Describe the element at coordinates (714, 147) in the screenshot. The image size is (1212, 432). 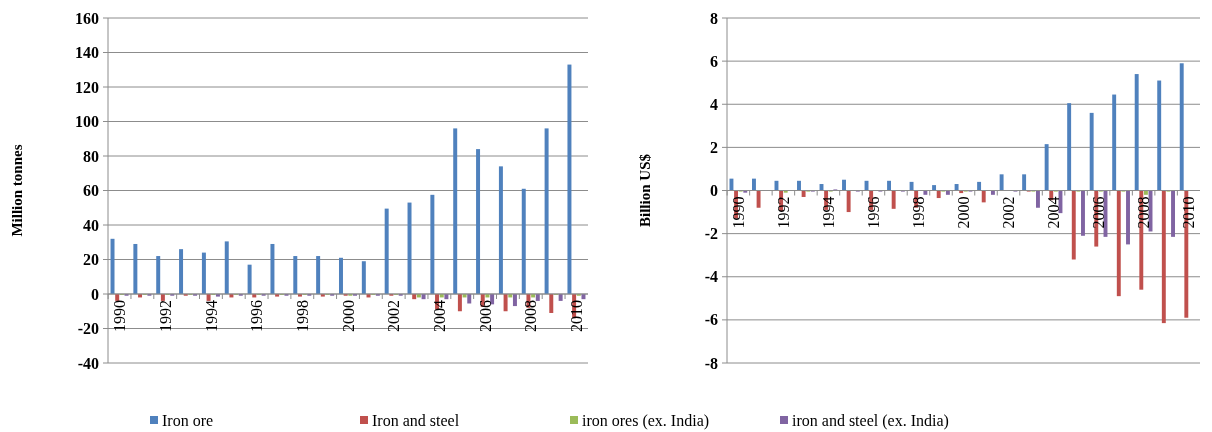
I see `y-tick-label: 2` at that location.